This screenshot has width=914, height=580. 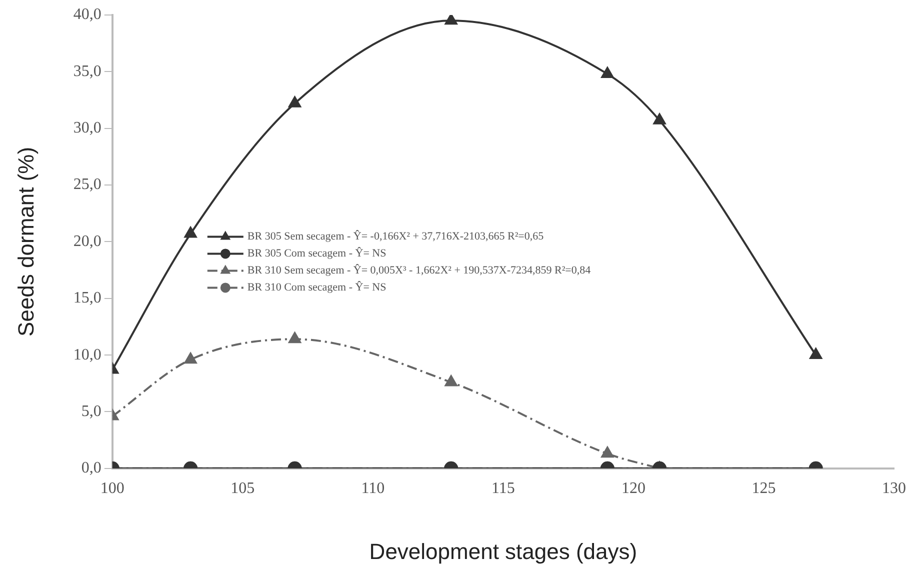 I want to click on legend-label: BR 305 Com secagem - Ŷ= NS, so click(x=316, y=253).